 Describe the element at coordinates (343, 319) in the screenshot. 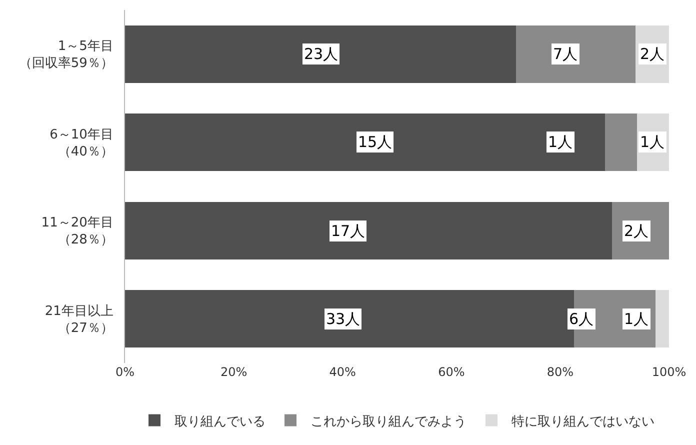

I see `annotation: 33人` at that location.